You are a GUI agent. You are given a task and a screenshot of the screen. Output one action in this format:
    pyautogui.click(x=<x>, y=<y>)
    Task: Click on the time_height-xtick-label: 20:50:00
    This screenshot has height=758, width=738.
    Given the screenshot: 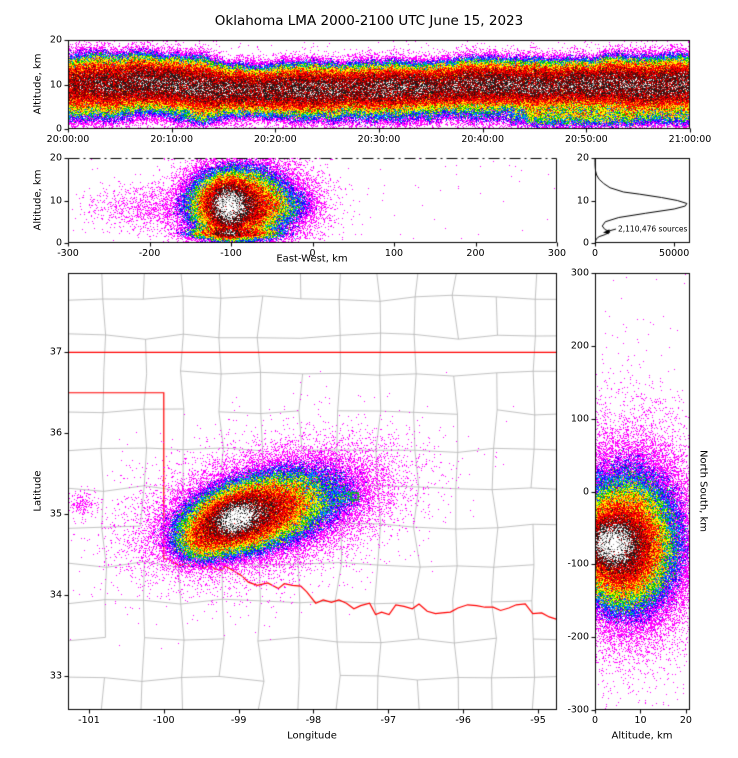 What is the action you would take?
    pyautogui.click(x=586, y=139)
    